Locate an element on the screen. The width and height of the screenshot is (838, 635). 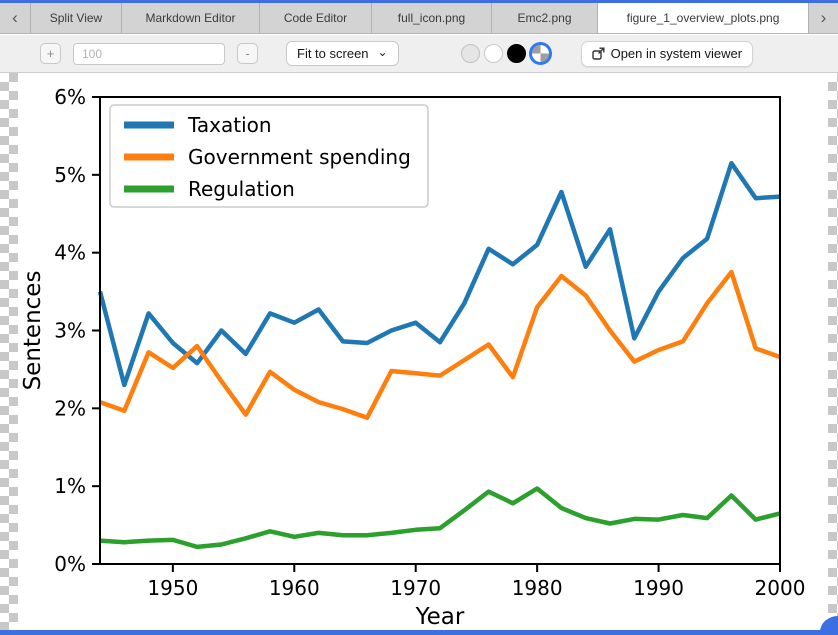
zoom-out-button: - is located at coordinates (247, 53).